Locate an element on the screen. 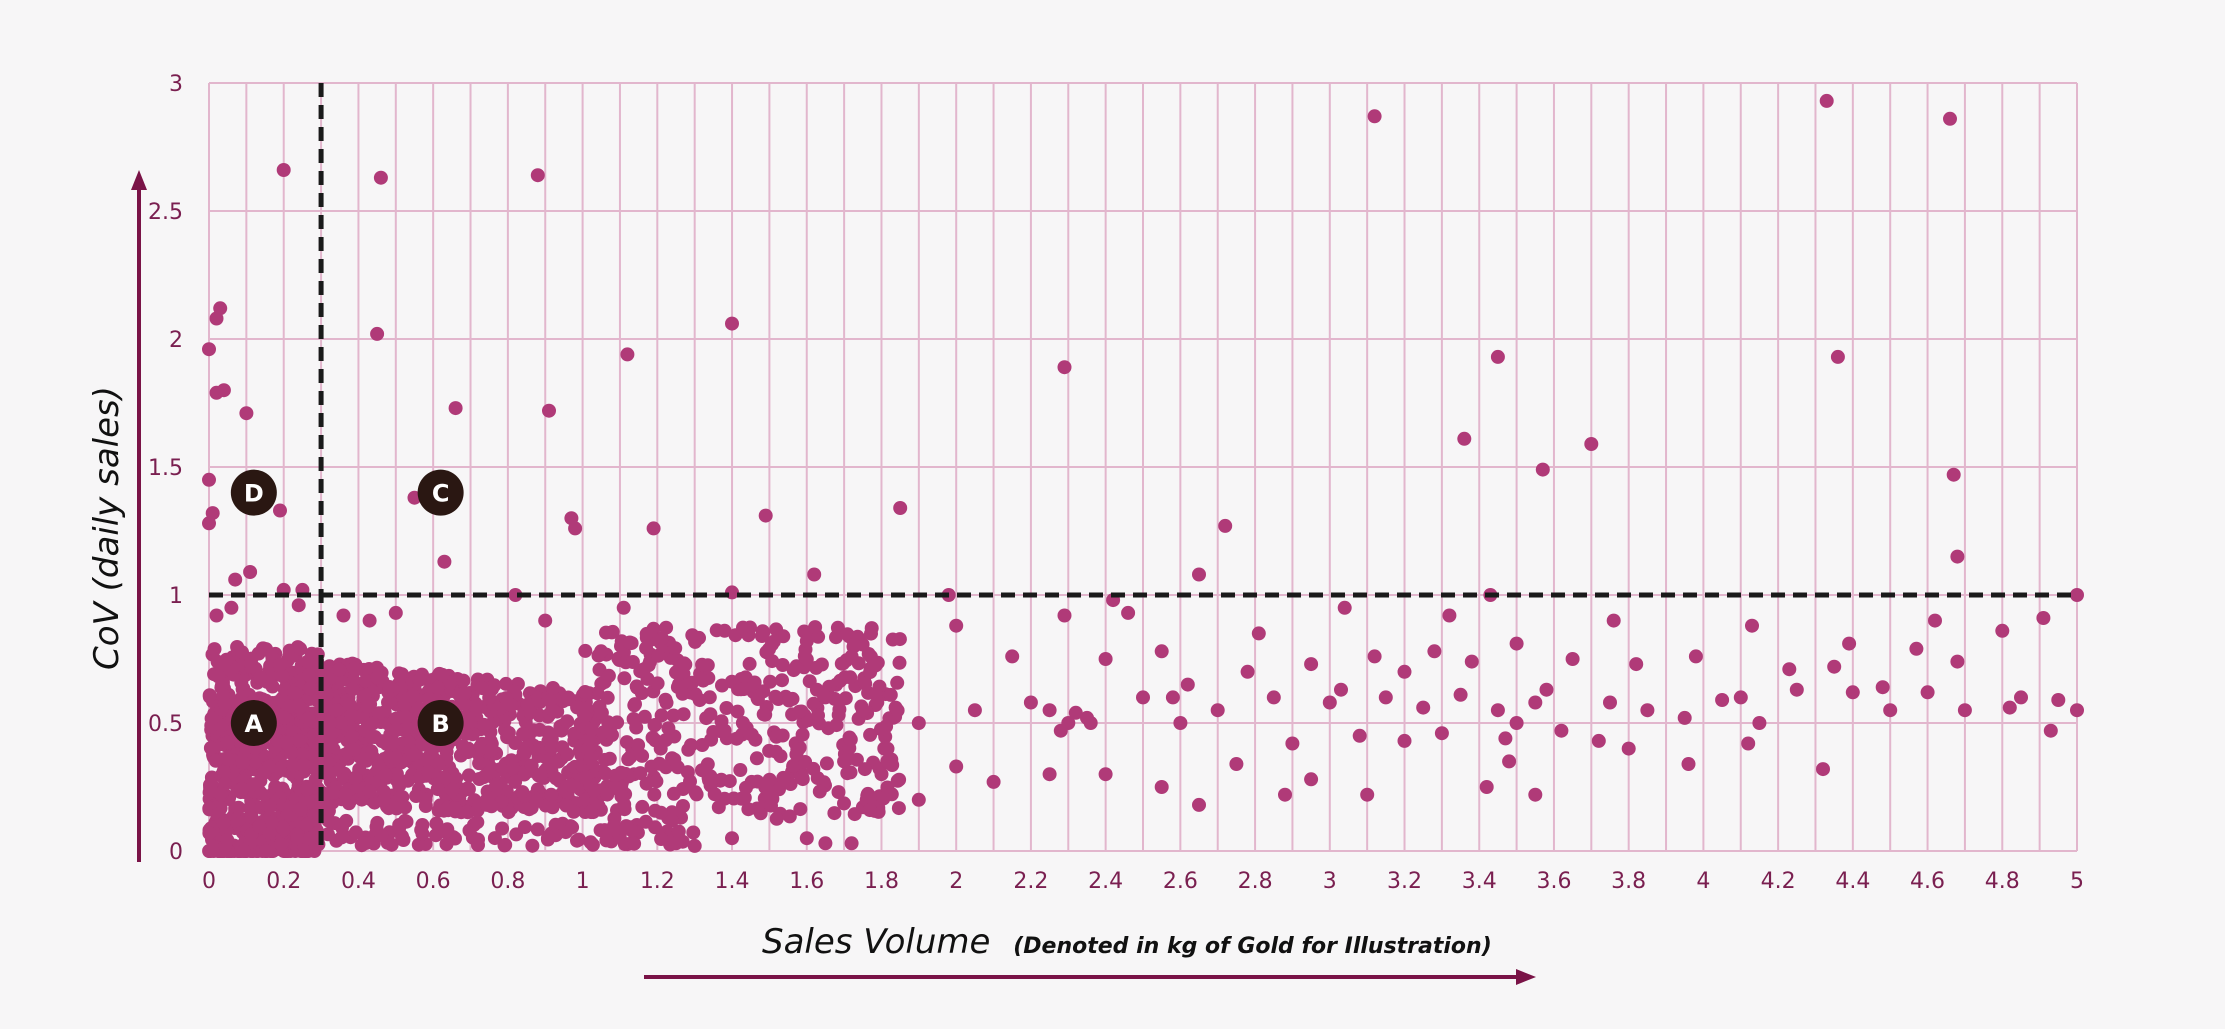  y-tick-label: 2 is located at coordinates (176, 340).